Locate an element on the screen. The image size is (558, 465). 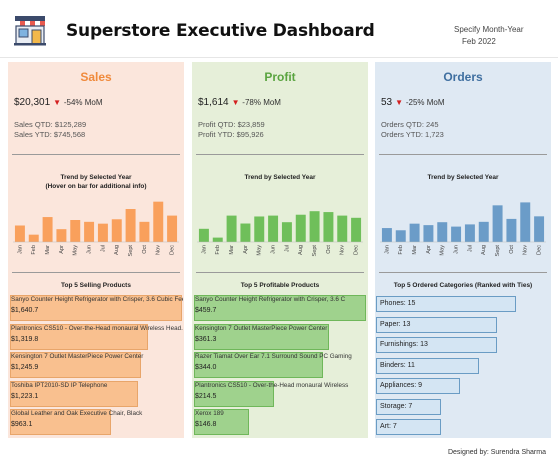
category-bar-art: Art: 7 is located at coordinates (409, 427).